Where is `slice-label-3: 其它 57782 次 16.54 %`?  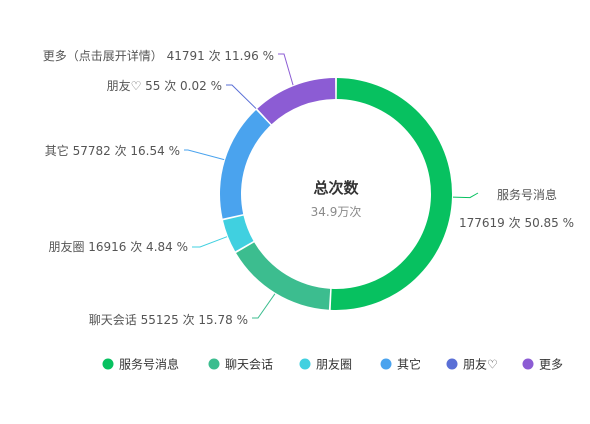 slice-label-3: 其它 57782 次 16.54 % is located at coordinates (112, 150).